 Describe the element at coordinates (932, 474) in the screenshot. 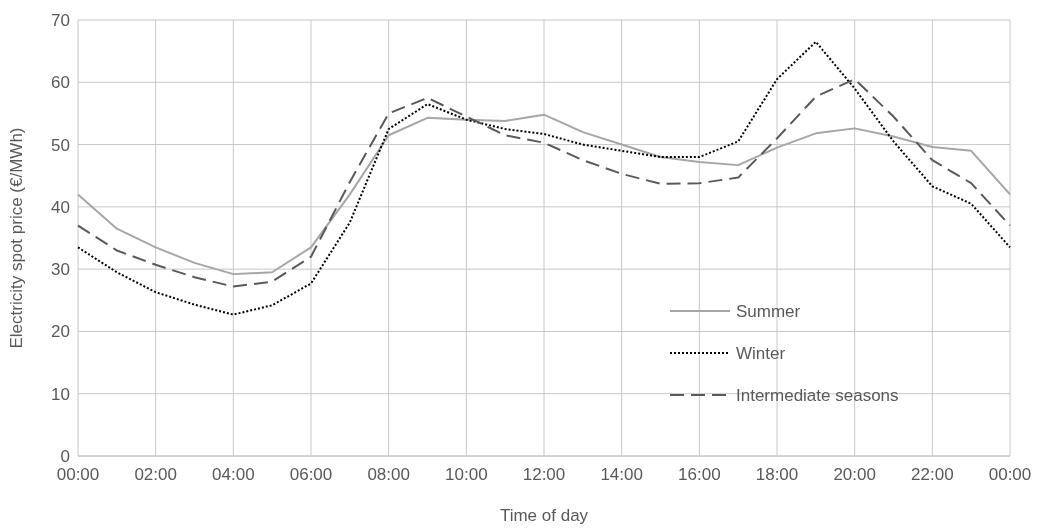

I see `x-tick-label: 22:00` at that location.